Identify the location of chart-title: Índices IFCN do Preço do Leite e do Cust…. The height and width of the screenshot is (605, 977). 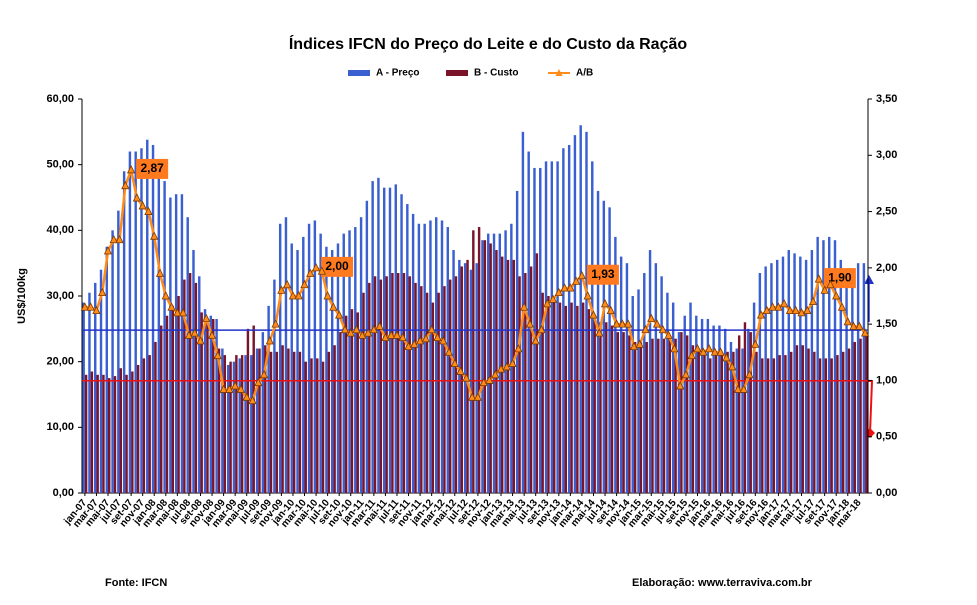
(488, 43).